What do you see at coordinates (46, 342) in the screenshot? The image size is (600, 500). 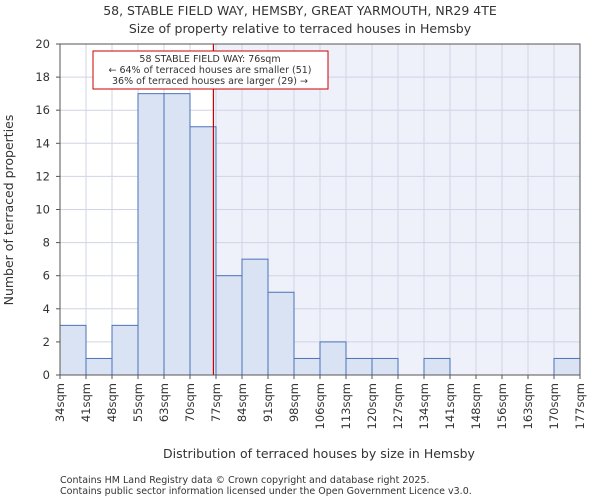 I see `y-tick-label: 2` at bounding box center [46, 342].